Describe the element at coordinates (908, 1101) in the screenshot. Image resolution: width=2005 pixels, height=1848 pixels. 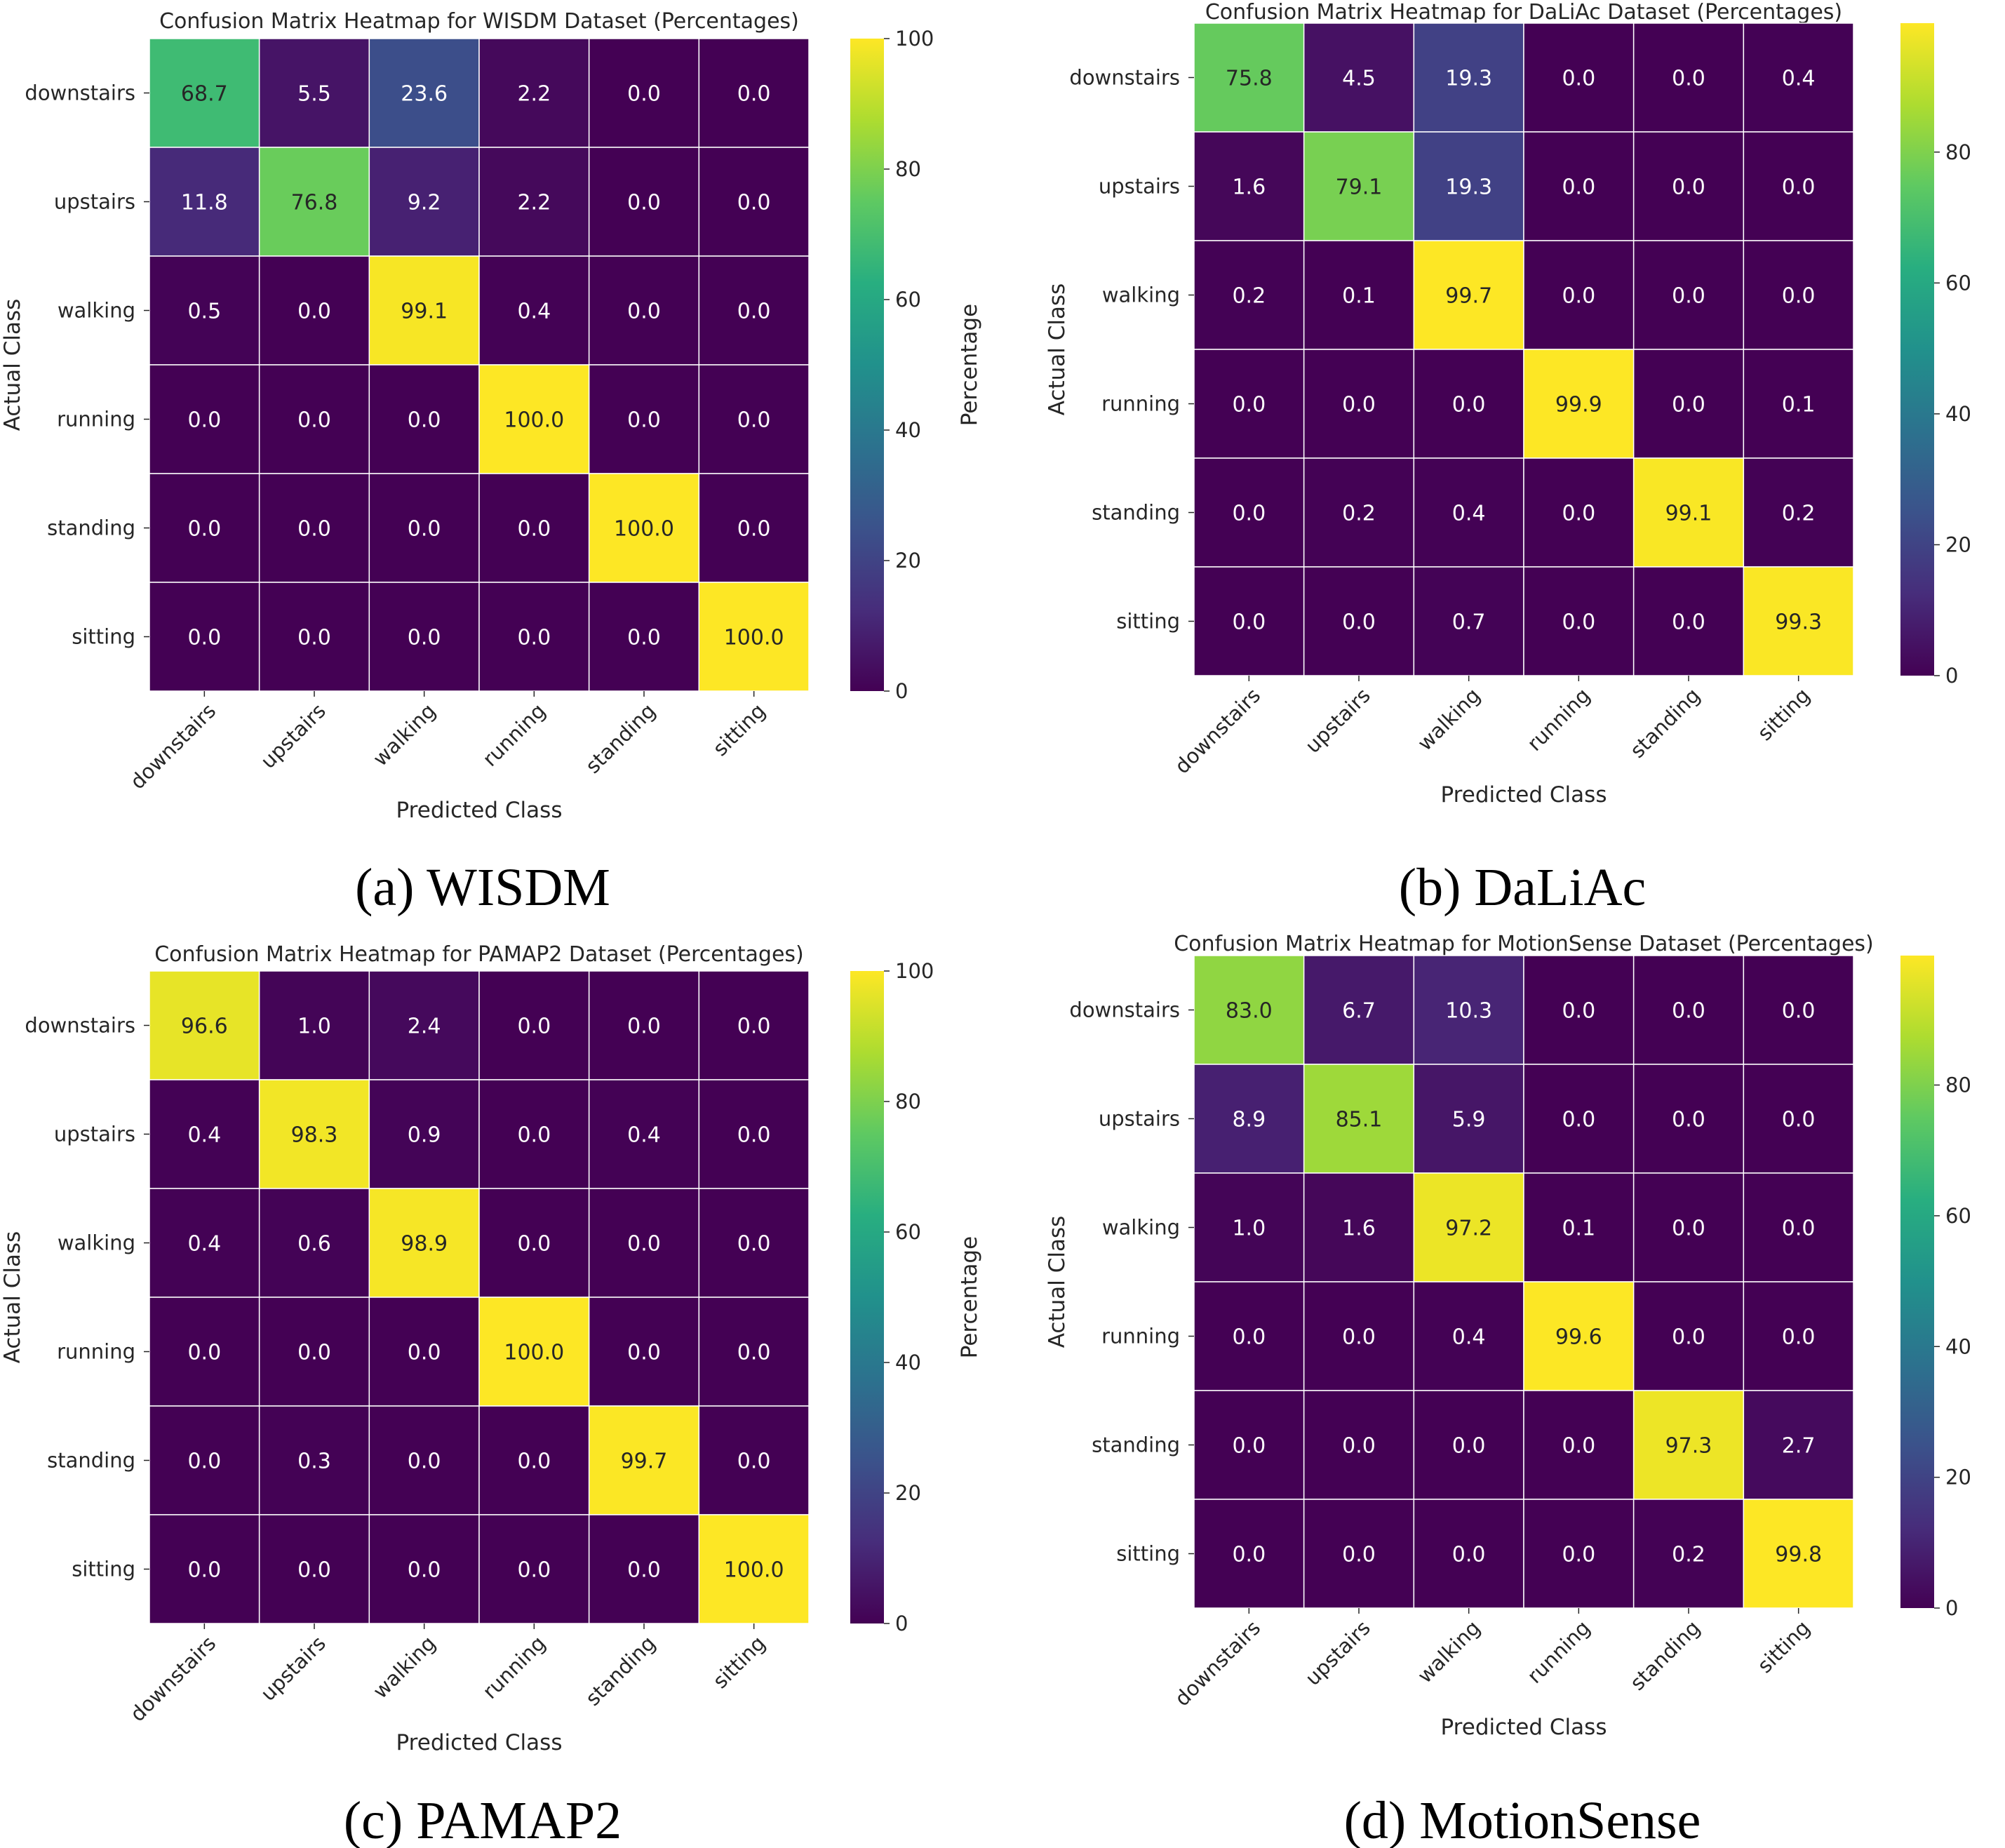
I see `colorbar-tick-label: 80` at that location.